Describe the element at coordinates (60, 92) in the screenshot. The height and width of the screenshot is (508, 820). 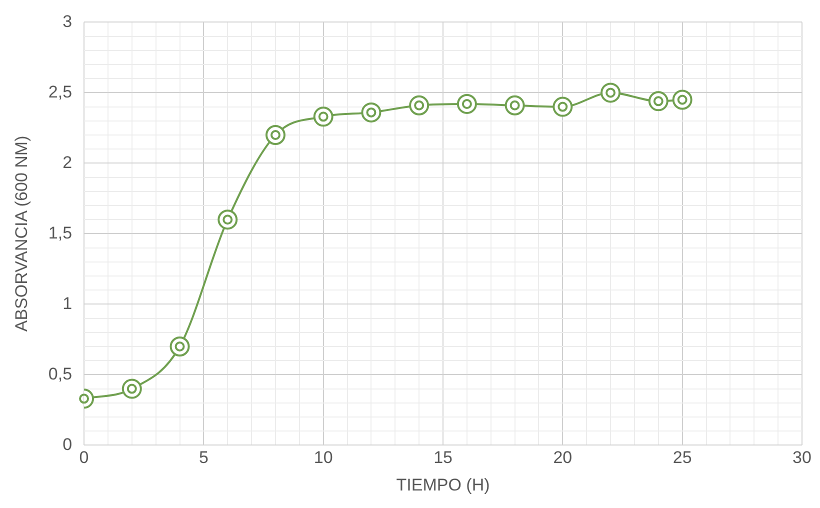
I see `y-tick-label: 2,5` at that location.